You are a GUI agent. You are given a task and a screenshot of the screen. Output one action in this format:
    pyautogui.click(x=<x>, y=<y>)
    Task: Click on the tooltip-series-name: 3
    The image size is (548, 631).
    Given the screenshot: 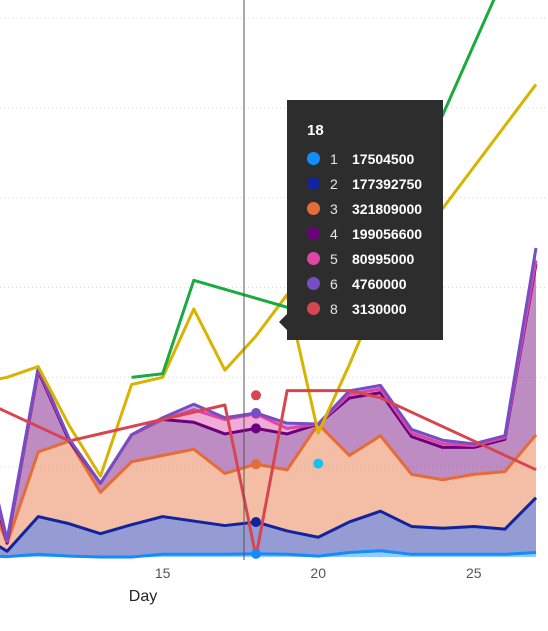 What is the action you would take?
    pyautogui.click(x=334, y=208)
    